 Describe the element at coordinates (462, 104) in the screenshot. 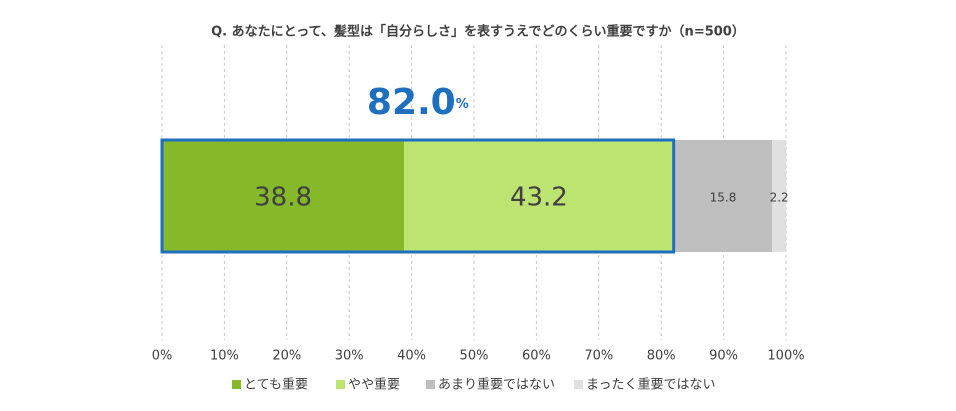

I see `annotation-suffix: %` at that location.